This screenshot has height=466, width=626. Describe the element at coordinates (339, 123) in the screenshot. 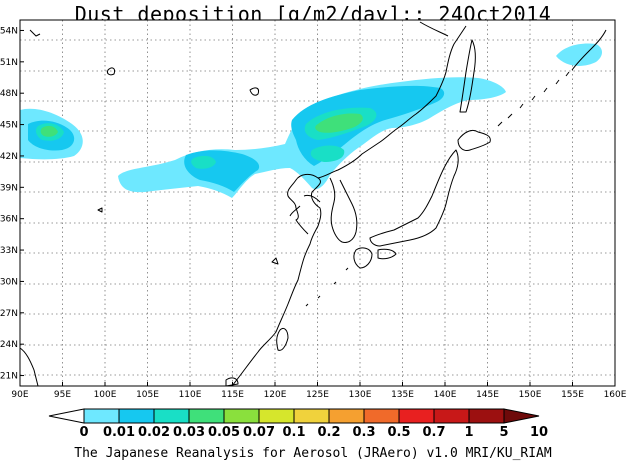

I see `dust-plume-peak` at that location.